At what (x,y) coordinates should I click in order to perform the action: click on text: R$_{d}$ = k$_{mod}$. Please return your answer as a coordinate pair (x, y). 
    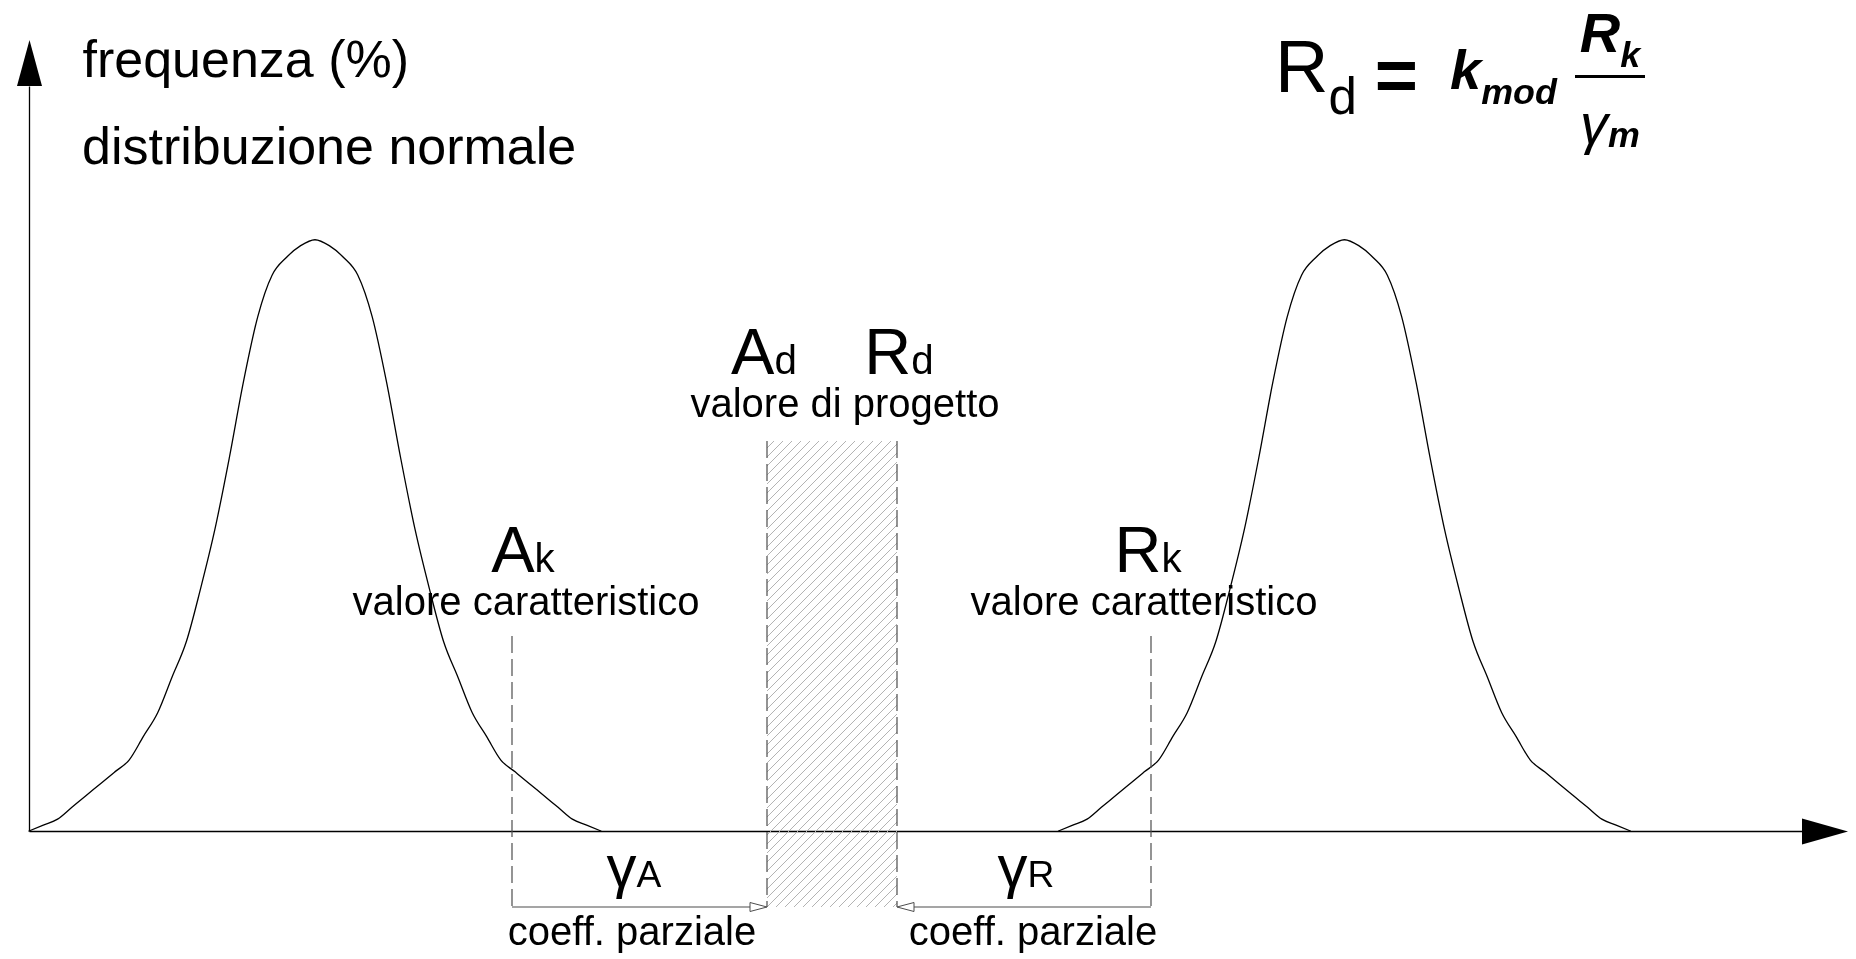
    Looking at the image, I should click on (1416, 74).